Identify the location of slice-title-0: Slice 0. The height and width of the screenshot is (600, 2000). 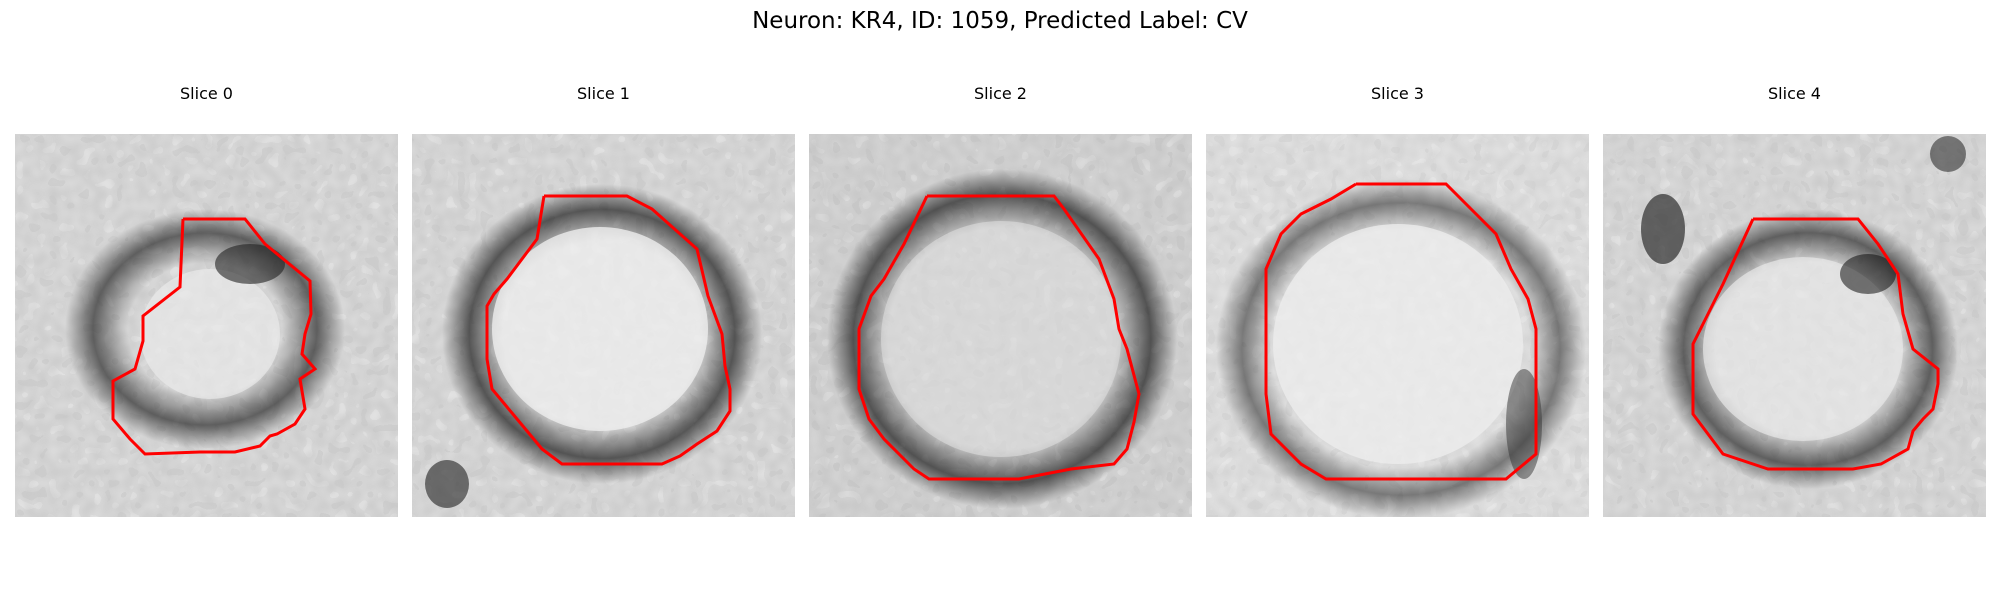
(206, 93).